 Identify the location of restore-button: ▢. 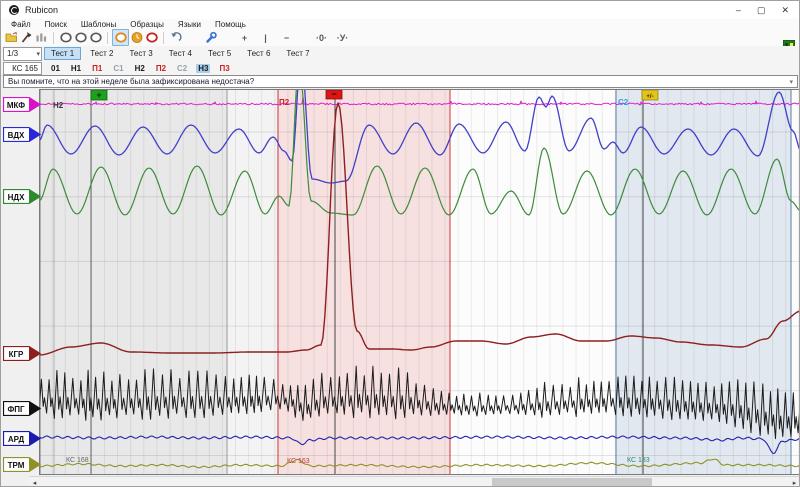
(761, 10).